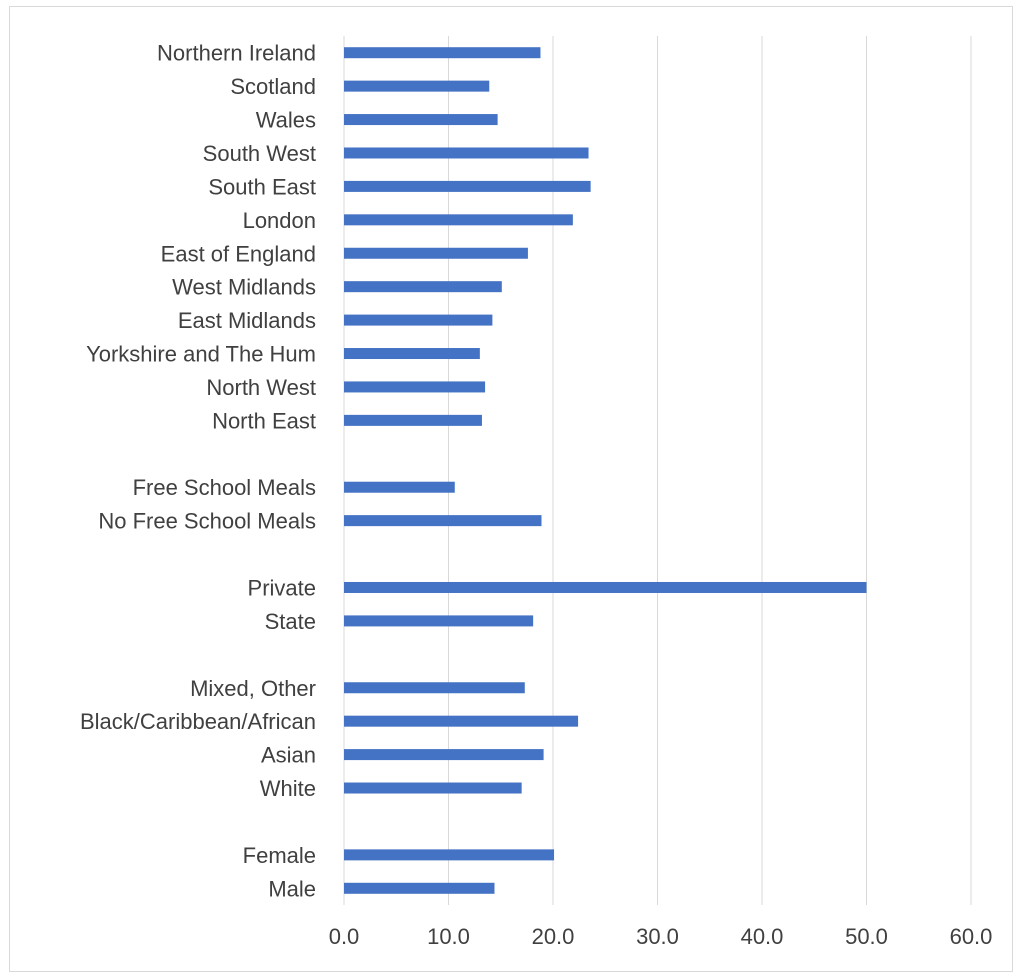 The width and height of the screenshot is (1017, 976). Describe the element at coordinates (344, 936) in the screenshot. I see `x-tick-label: 0.0` at that location.